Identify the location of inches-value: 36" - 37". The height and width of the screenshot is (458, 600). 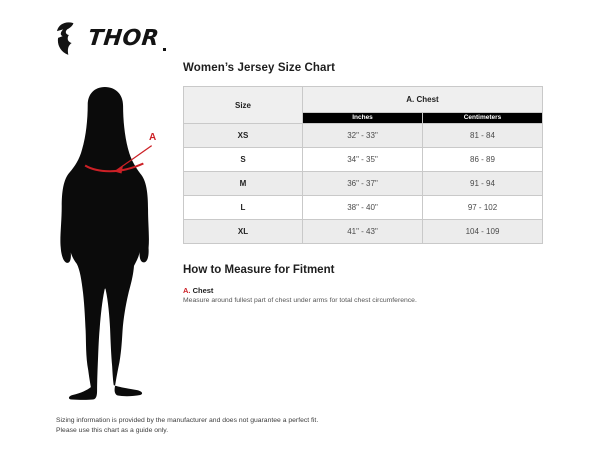
(362, 183).